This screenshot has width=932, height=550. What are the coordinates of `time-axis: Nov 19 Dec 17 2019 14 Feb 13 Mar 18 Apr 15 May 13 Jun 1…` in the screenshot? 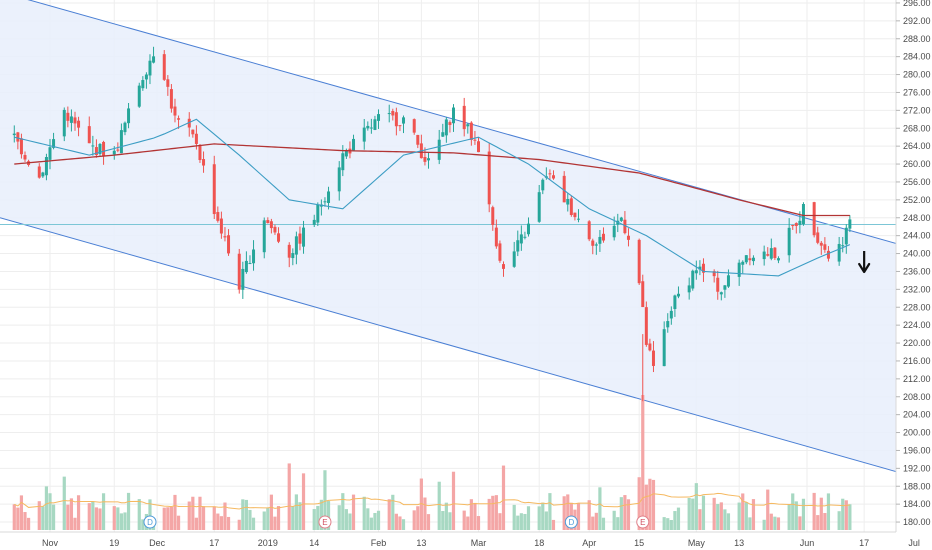 It's located at (481, 543).